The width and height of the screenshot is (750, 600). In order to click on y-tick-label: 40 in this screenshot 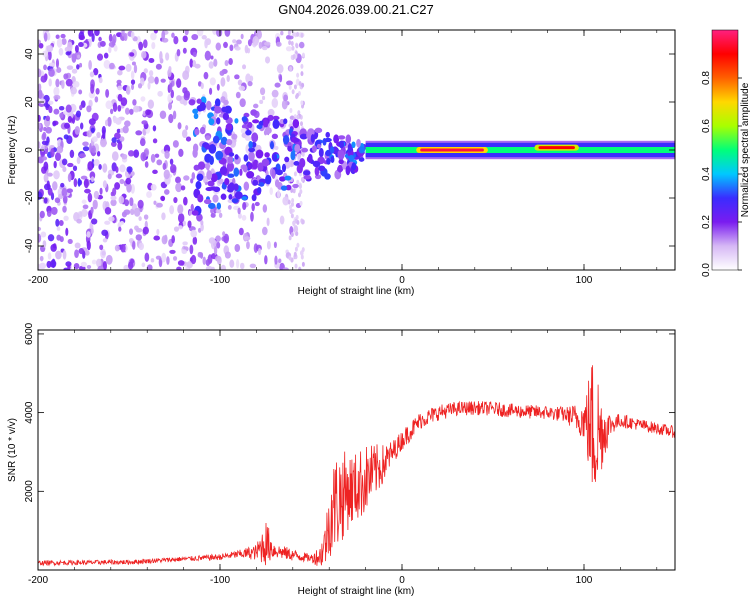, I will do `click(29, 54)`.